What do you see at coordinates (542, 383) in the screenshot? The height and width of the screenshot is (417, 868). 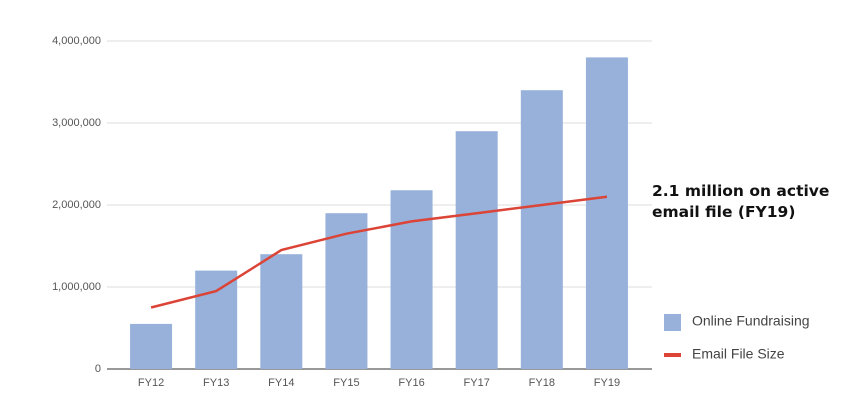 I see `x-tick-label: FY18` at bounding box center [542, 383].